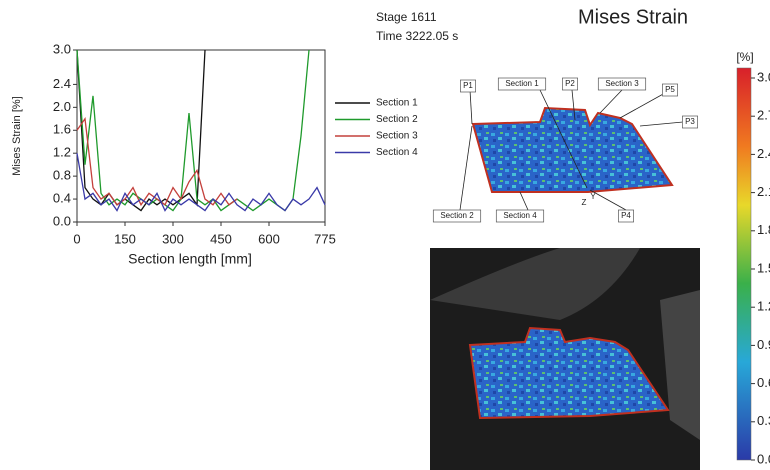 The width and height of the screenshot is (770, 470). I want to click on x-tick-label: 300, so click(173, 238).